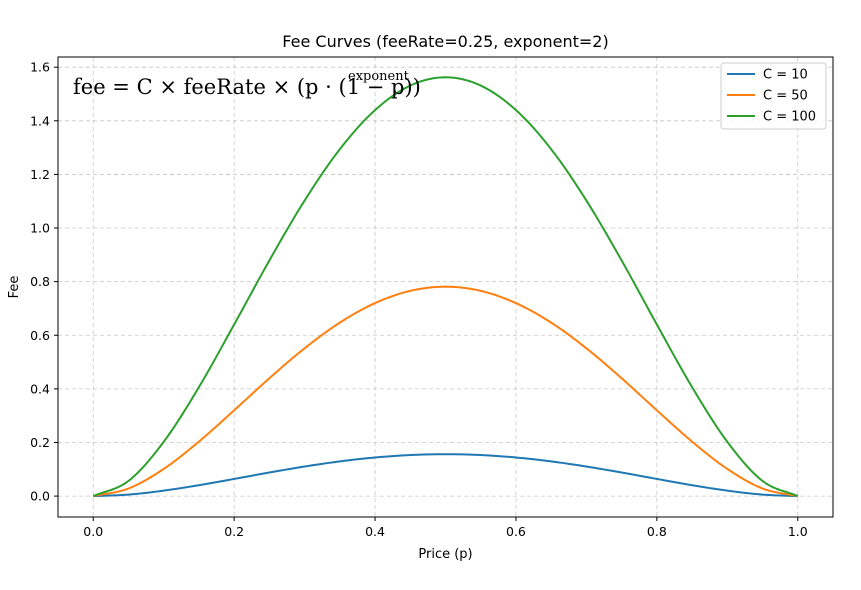  What do you see at coordinates (40, 496) in the screenshot?
I see `y-tick-label: 0.0` at bounding box center [40, 496].